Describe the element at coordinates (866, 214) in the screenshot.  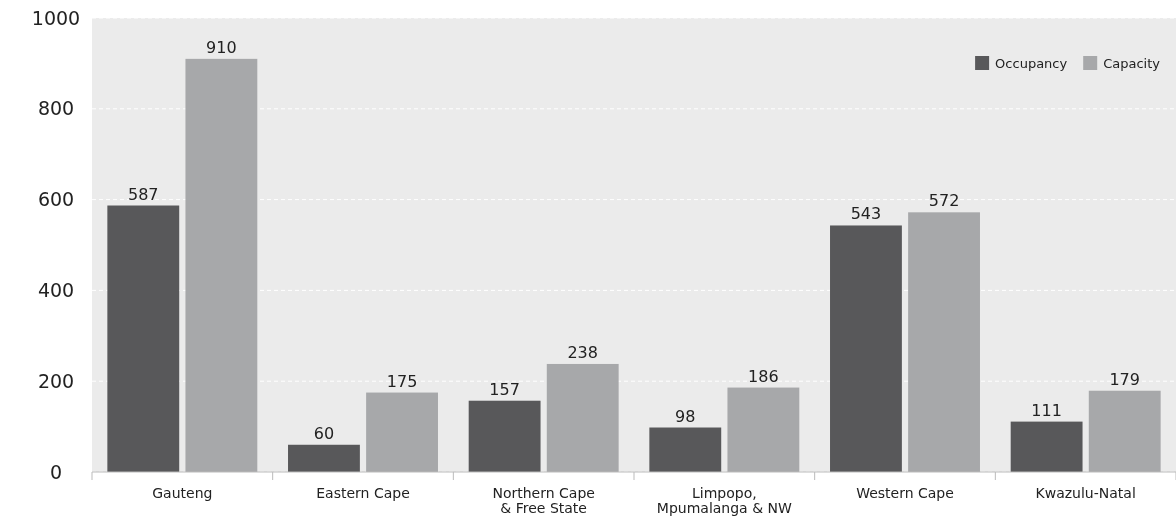
I see `data-label: 543` at that location.